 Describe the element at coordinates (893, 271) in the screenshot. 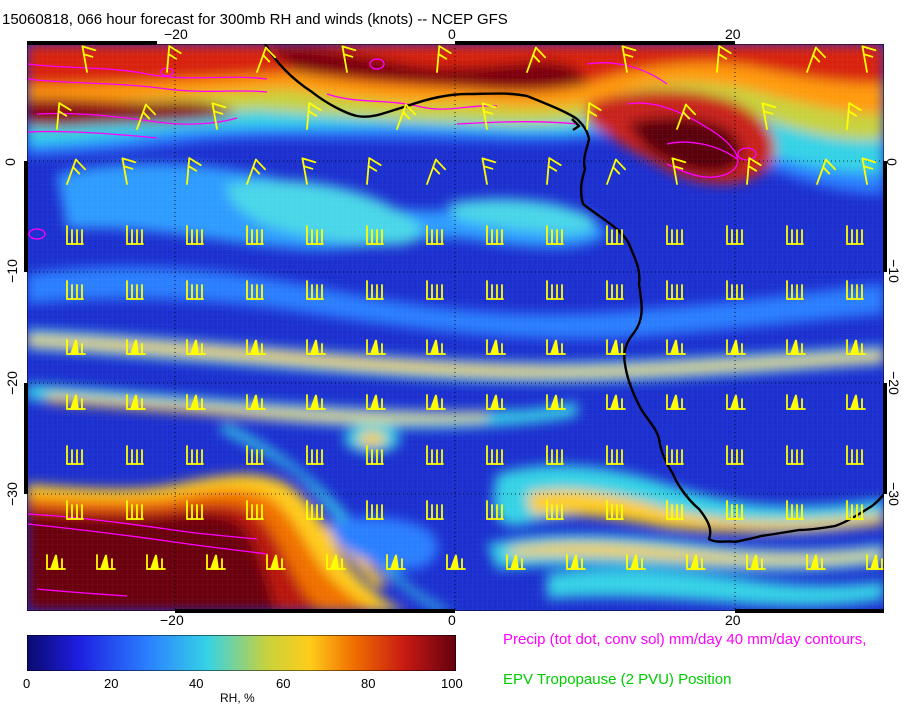

I see `y-tick-right-minus10: −10` at that location.